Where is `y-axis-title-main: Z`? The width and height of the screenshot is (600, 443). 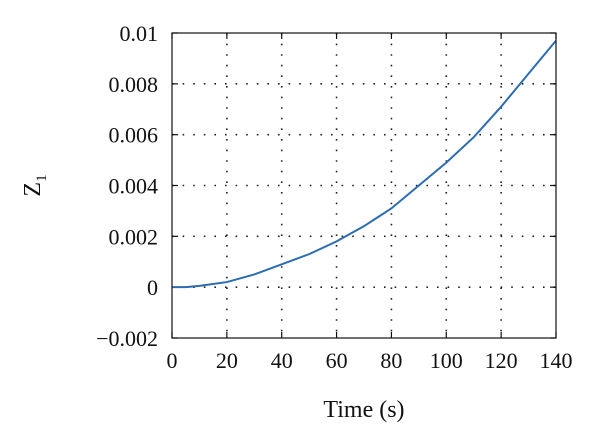 y-axis-title-main: Z is located at coordinates (33, 189).